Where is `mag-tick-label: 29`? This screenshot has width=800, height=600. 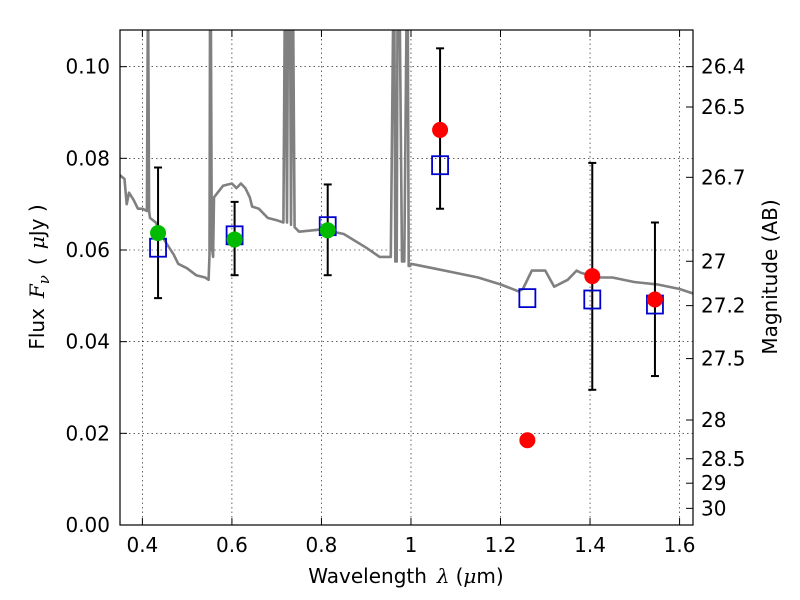
mag-tick-label: 29 is located at coordinates (713, 483).